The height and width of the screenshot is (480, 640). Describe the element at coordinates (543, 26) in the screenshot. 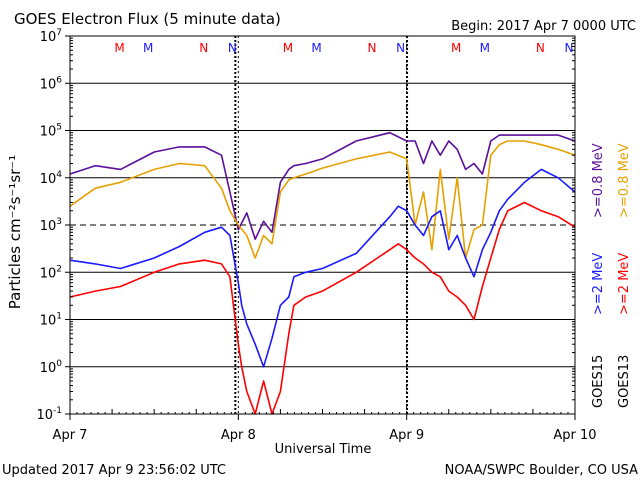

I see `begin-time: Begin: 2017 Apr 7 0000 UTC` at that location.